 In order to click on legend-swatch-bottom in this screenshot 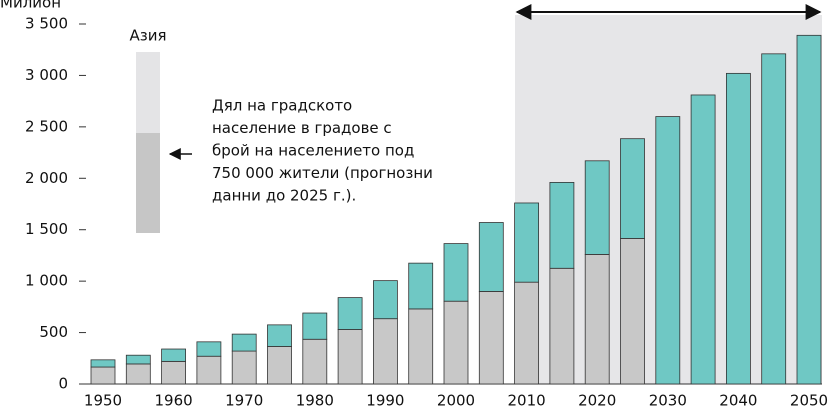, I will do `click(148, 183)`.